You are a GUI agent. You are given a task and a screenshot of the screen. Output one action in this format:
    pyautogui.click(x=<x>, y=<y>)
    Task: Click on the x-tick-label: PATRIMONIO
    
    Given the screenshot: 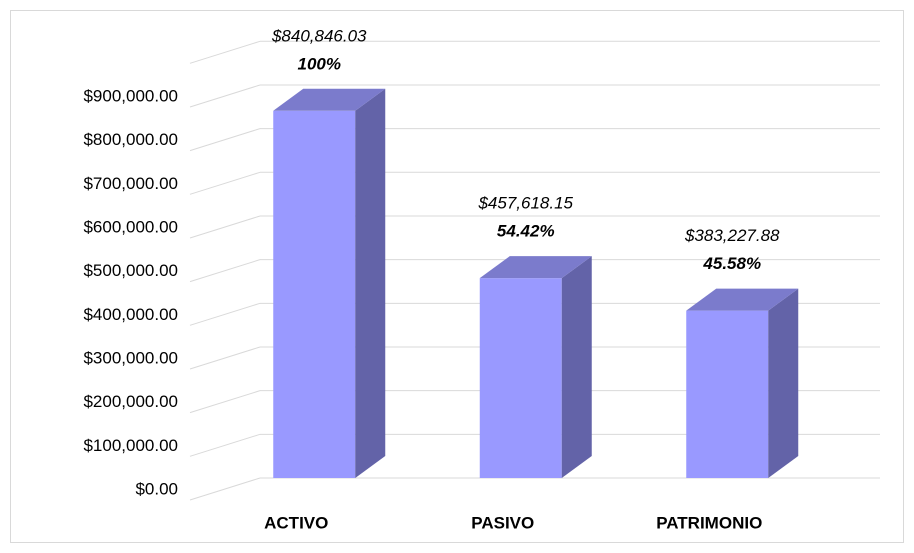 What is the action you would take?
    pyautogui.click(x=709, y=522)
    